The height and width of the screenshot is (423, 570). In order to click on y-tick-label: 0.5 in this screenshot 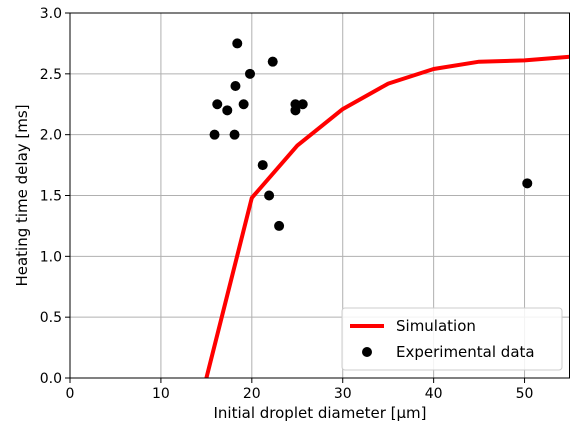, I will do `click(51, 318)`.